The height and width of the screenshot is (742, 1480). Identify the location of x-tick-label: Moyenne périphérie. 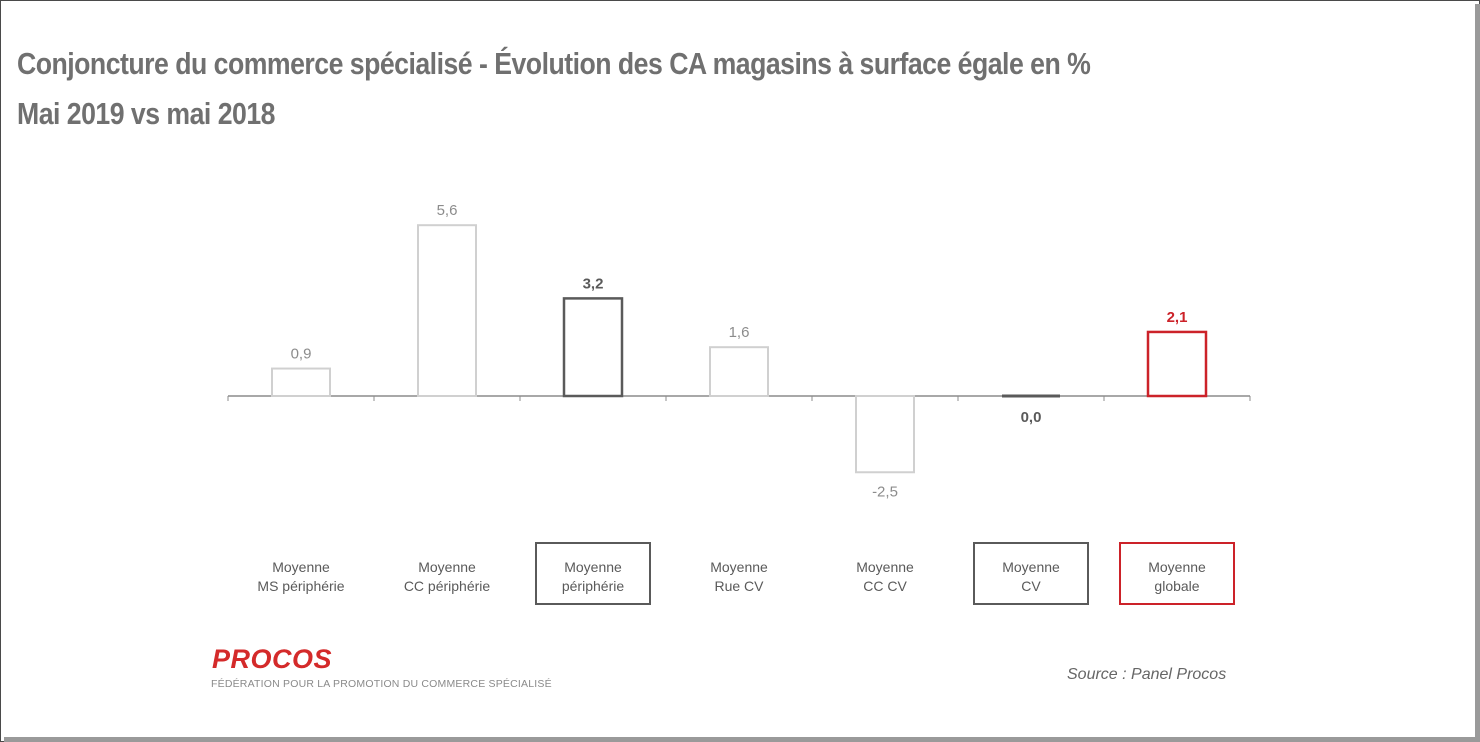
(593, 576).